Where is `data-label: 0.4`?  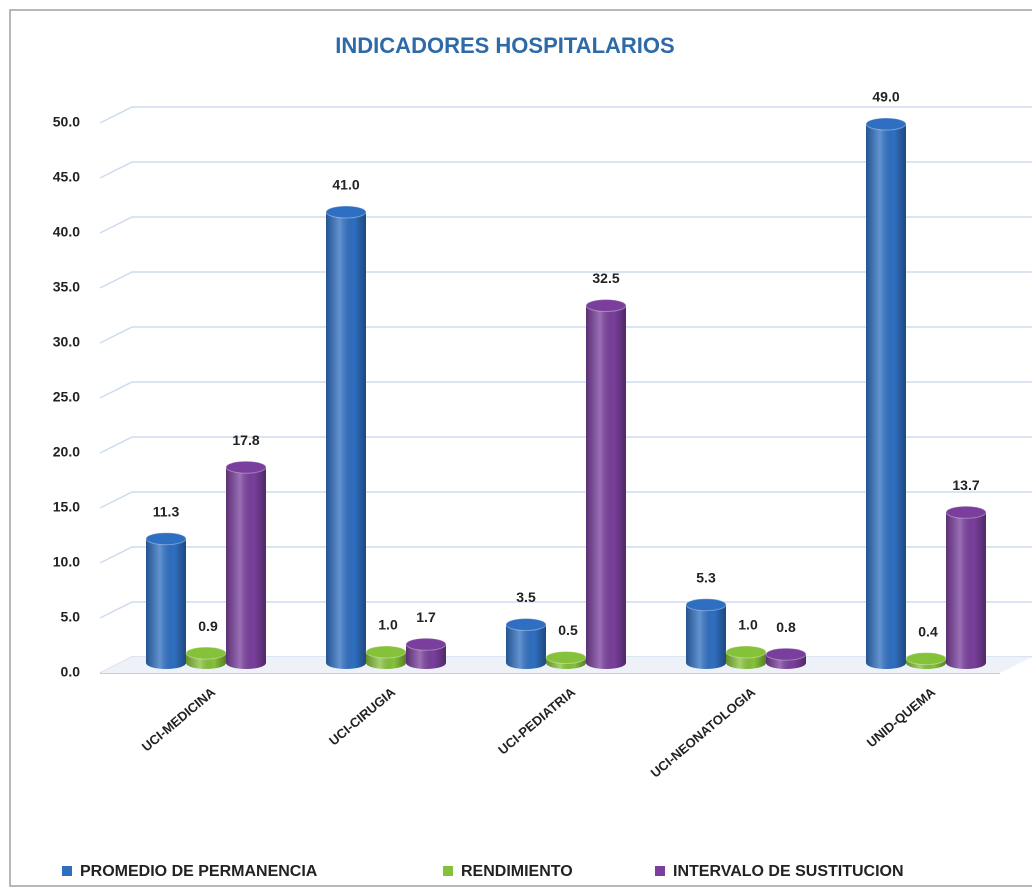 data-label: 0.4 is located at coordinates (928, 631).